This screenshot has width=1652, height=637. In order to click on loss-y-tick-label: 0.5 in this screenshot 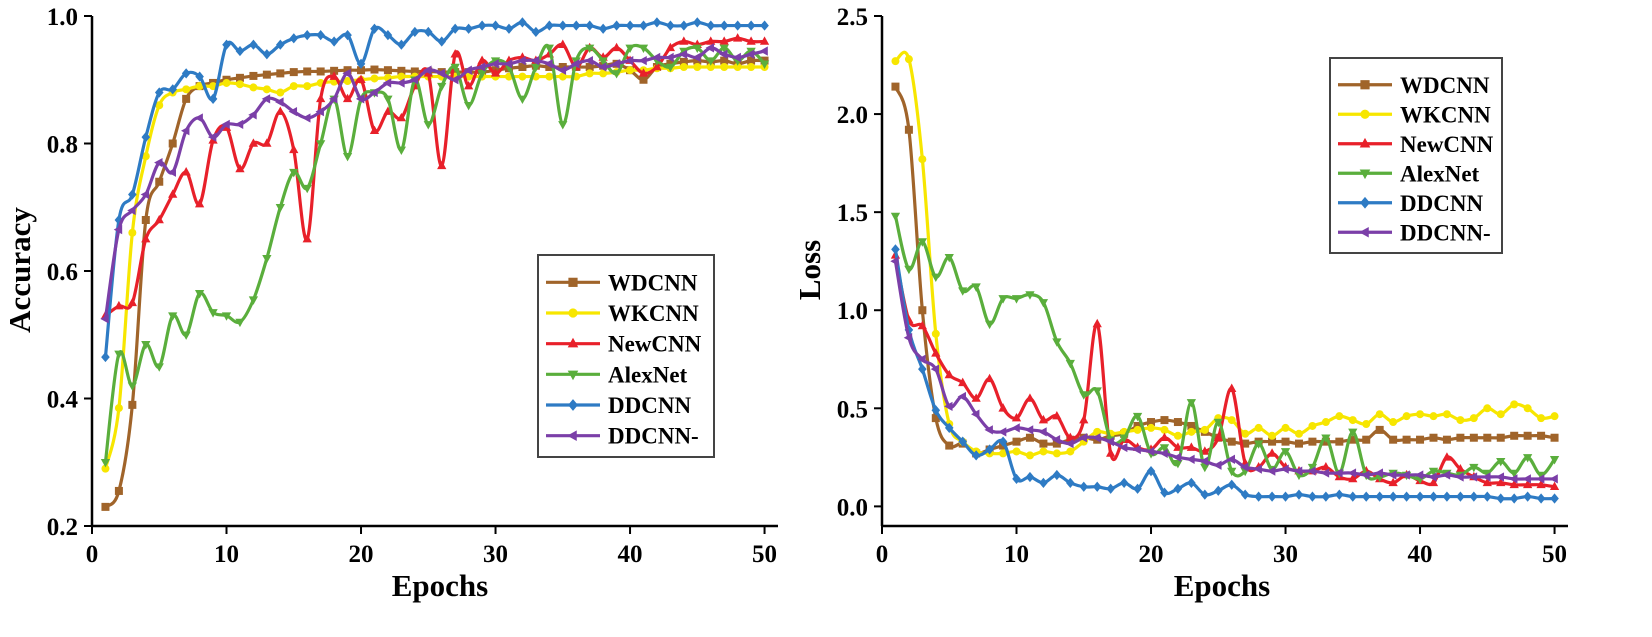, I will do `click(852, 409)`.